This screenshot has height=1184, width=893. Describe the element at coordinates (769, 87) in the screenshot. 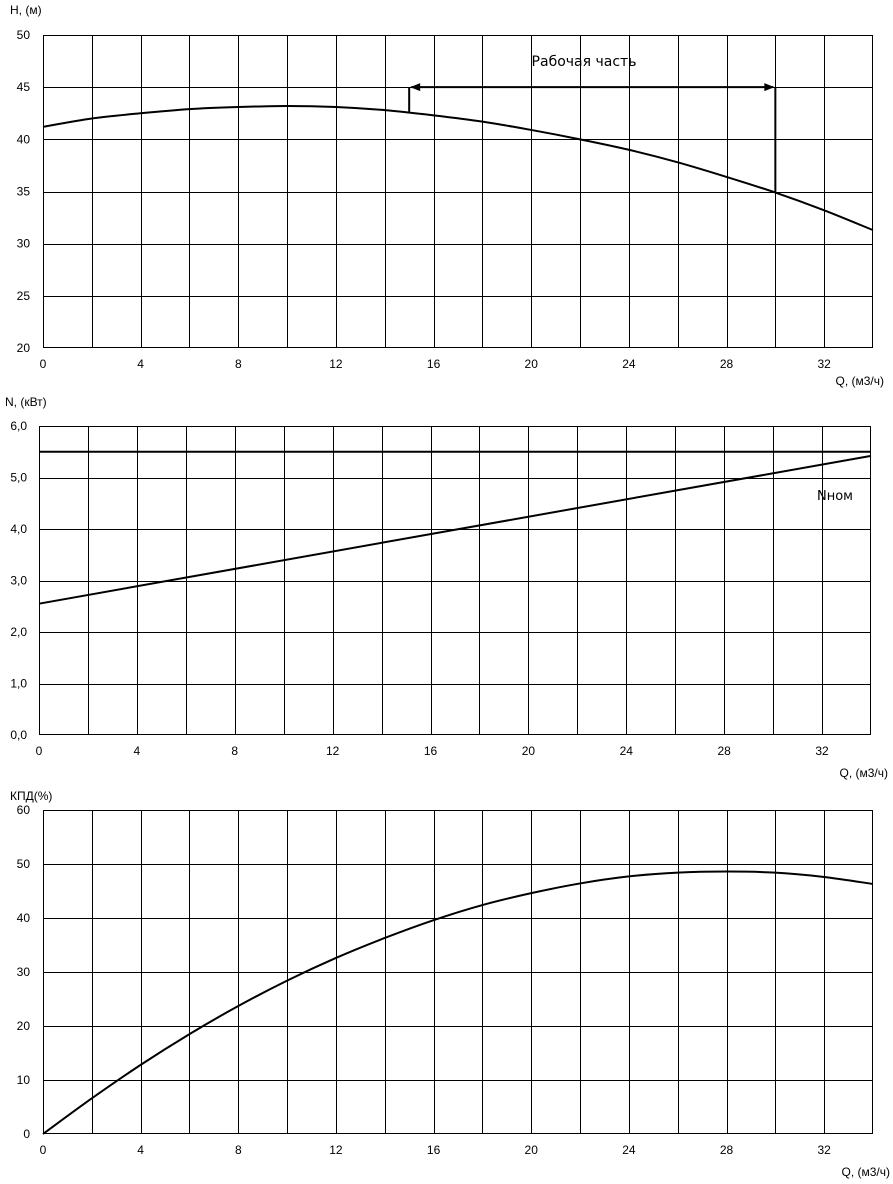

I see `working-range-arrowhead-right` at that location.